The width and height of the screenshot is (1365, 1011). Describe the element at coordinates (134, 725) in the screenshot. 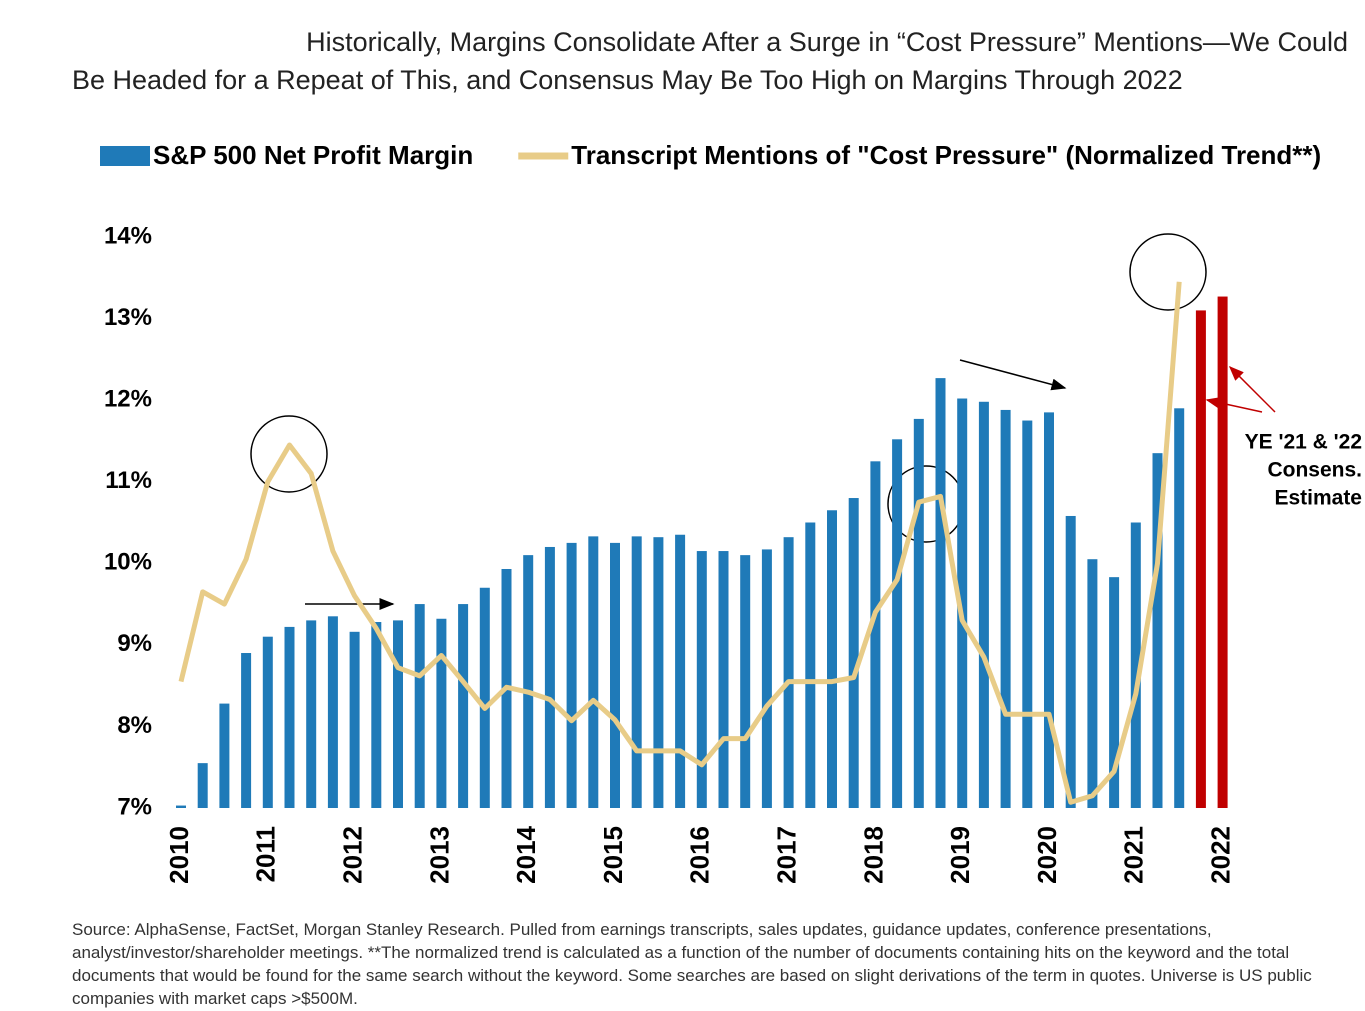

I see `y-tick-label: 8%` at that location.